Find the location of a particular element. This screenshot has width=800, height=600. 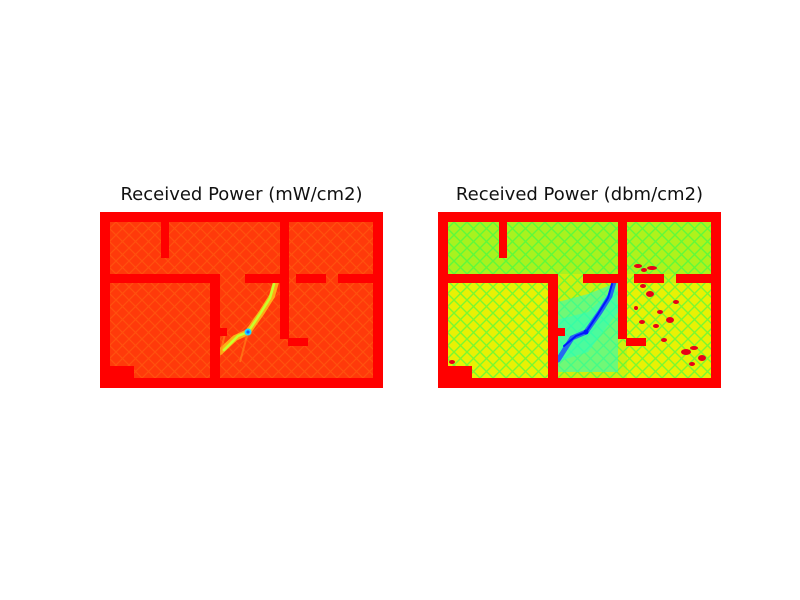

chart-title: Received Power (dbm/cm2) is located at coordinates (579, 194).